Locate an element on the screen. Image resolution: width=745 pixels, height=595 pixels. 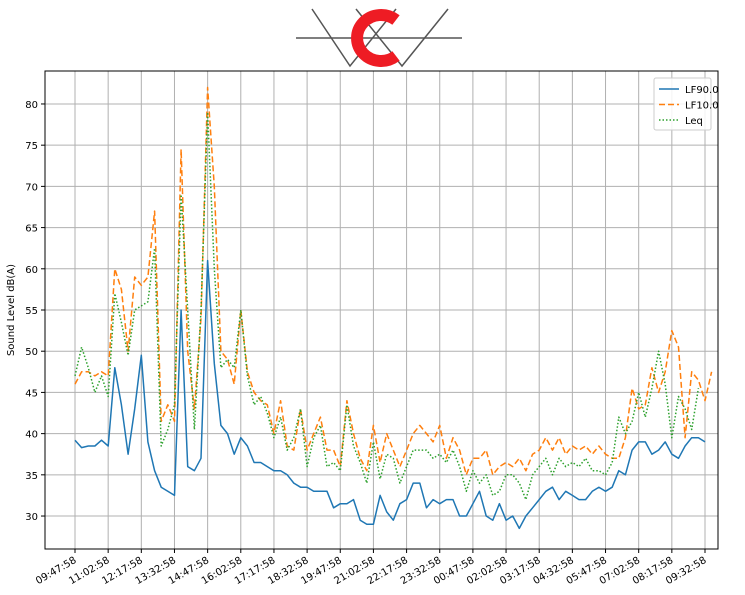
legend-box is located at coordinates (682, 104).